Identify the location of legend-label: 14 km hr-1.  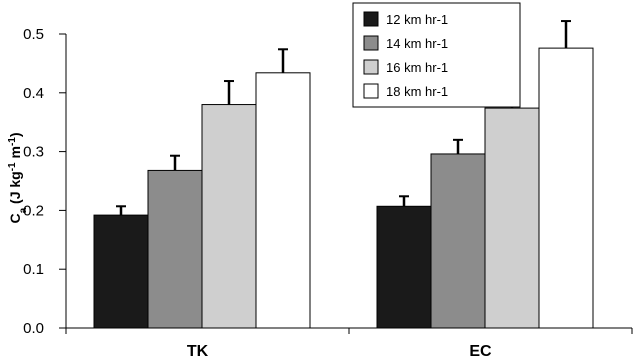
(417, 43).